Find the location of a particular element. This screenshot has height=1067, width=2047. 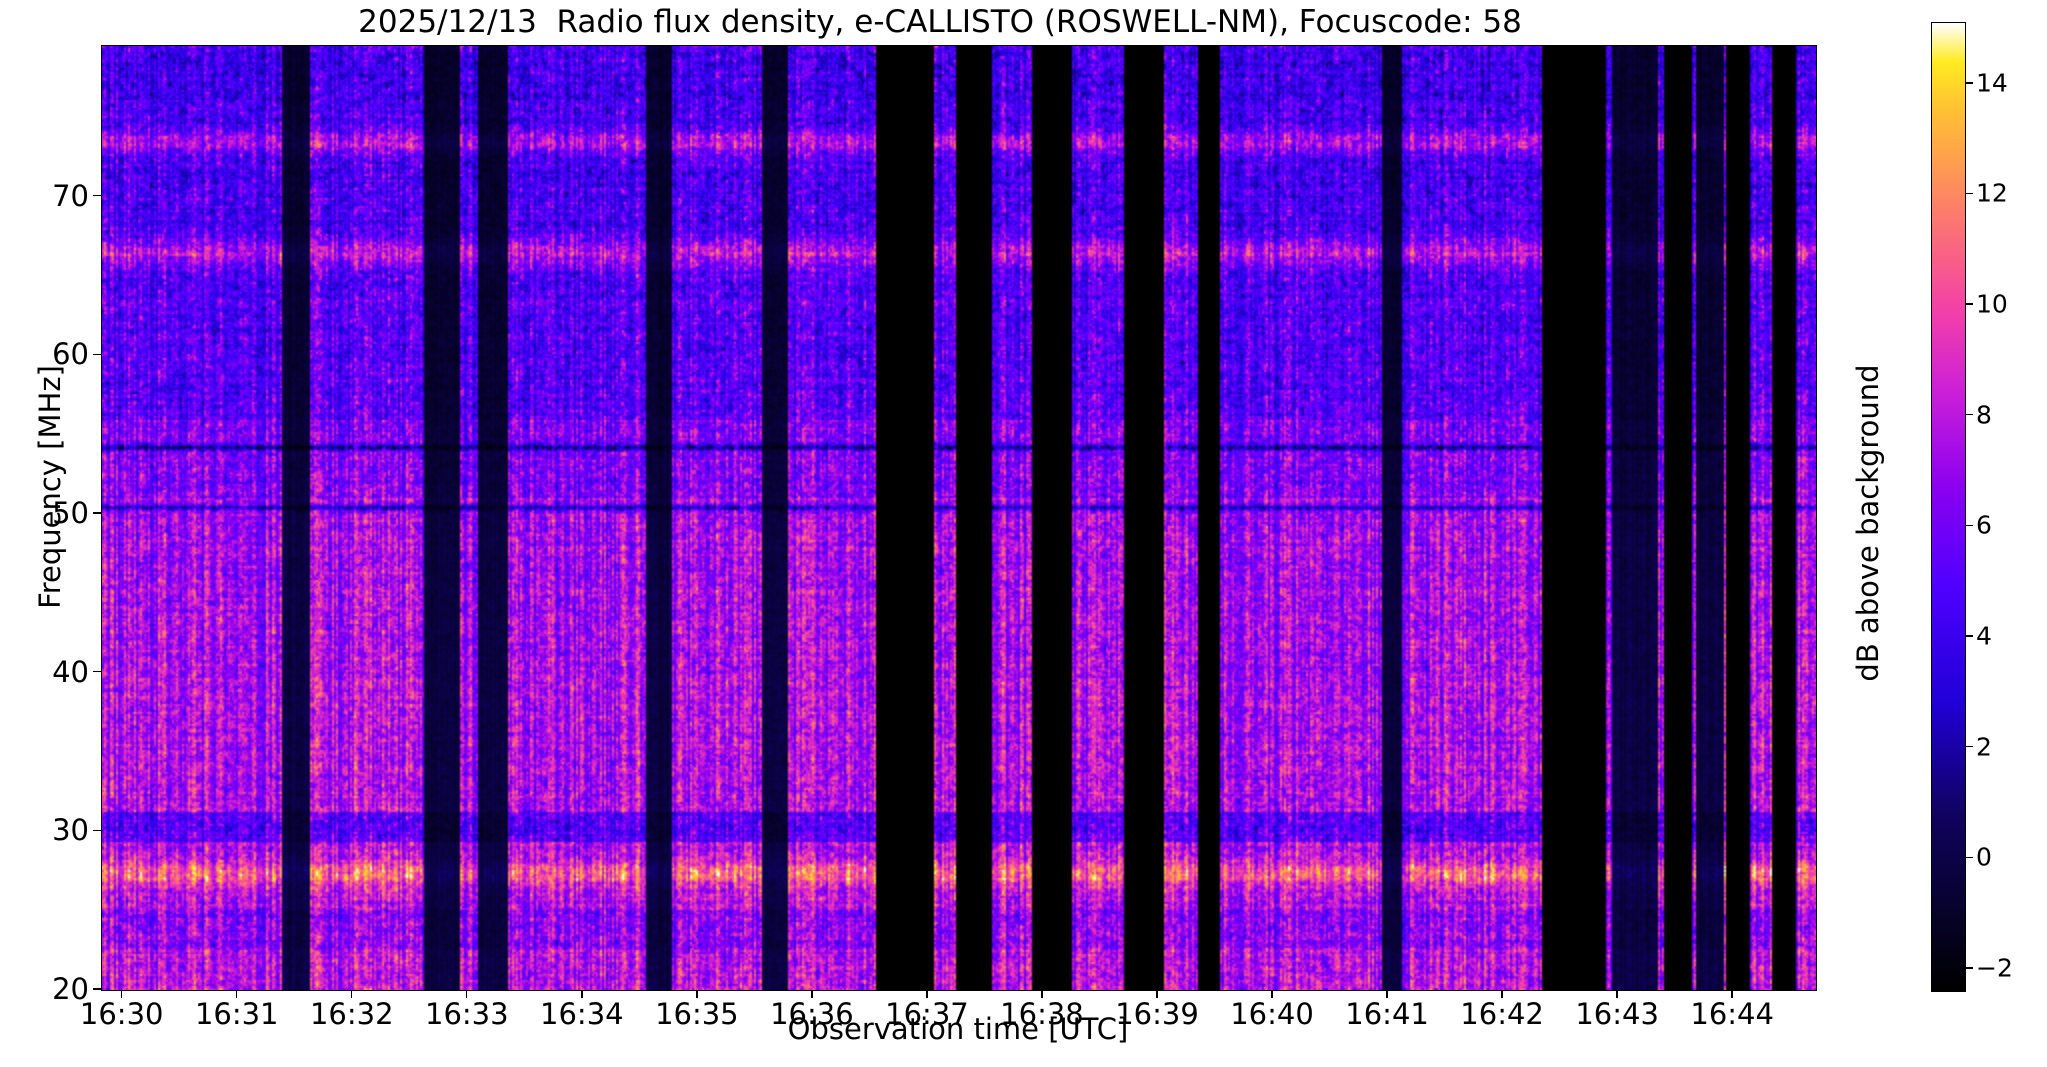

colorbar is located at coordinates (1948, 507).